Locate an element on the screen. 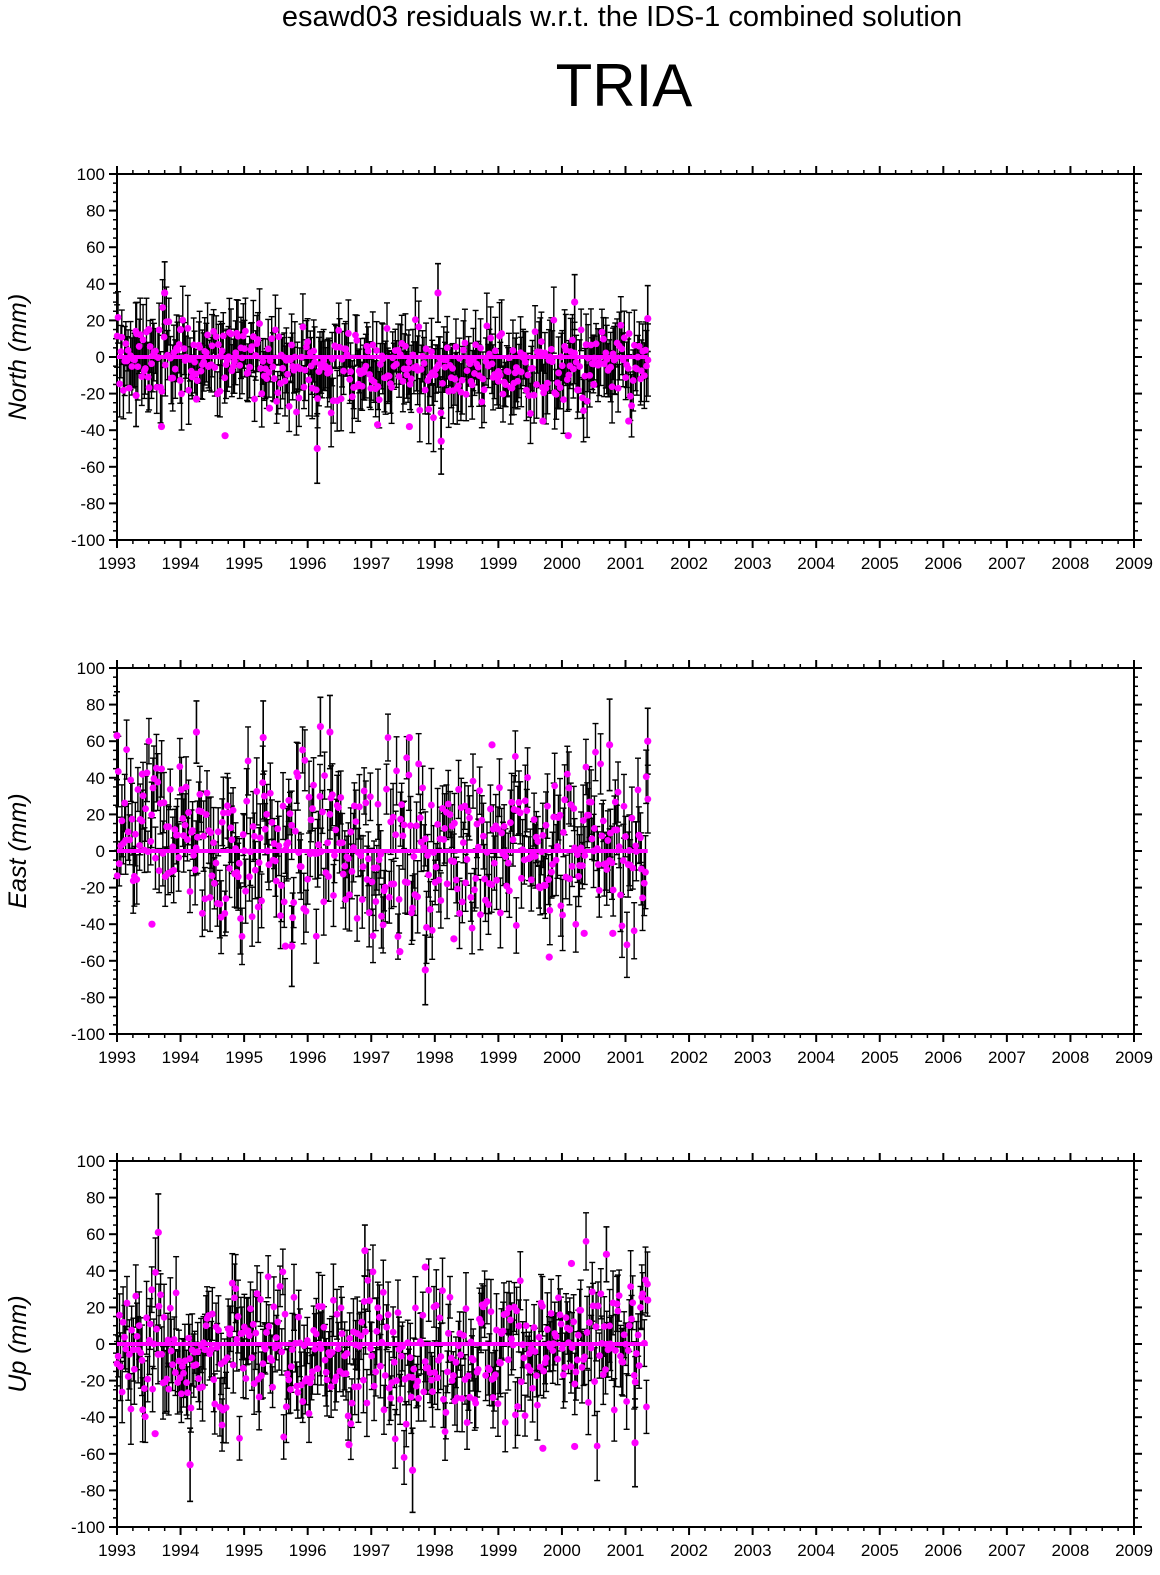  y-tick-label: -100 is located at coordinates (88, 540).